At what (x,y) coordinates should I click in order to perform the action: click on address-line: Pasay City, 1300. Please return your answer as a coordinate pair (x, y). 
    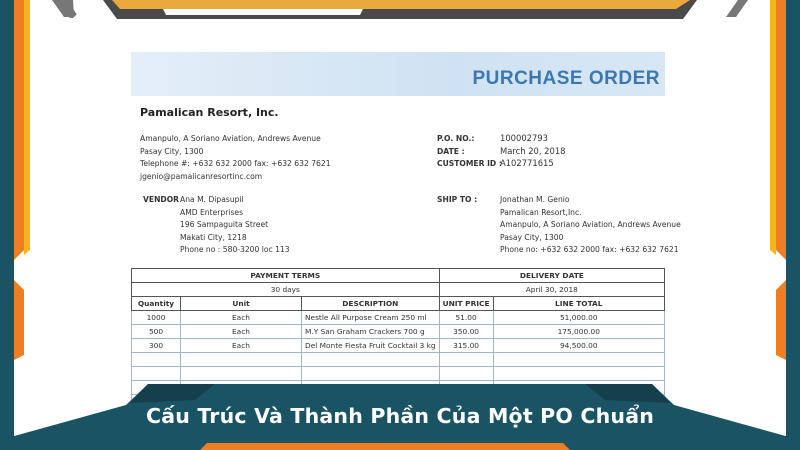
    Looking at the image, I should click on (172, 151).